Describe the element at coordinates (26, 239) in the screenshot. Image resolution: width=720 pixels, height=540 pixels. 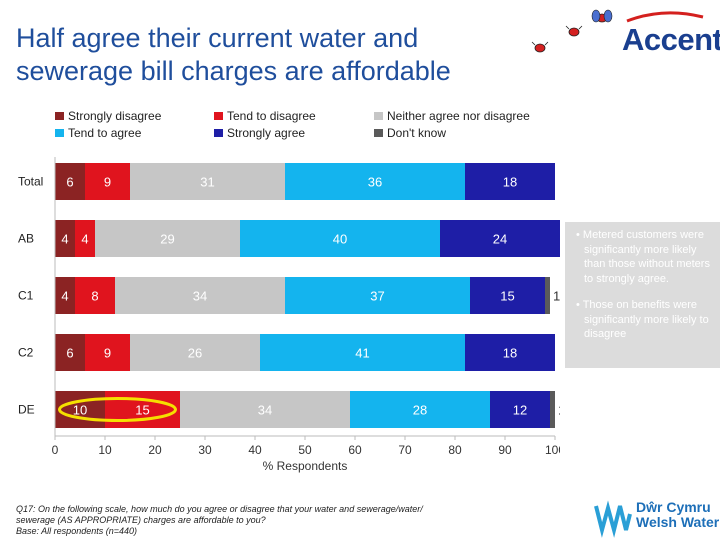
I see `category-label: AB` at that location.